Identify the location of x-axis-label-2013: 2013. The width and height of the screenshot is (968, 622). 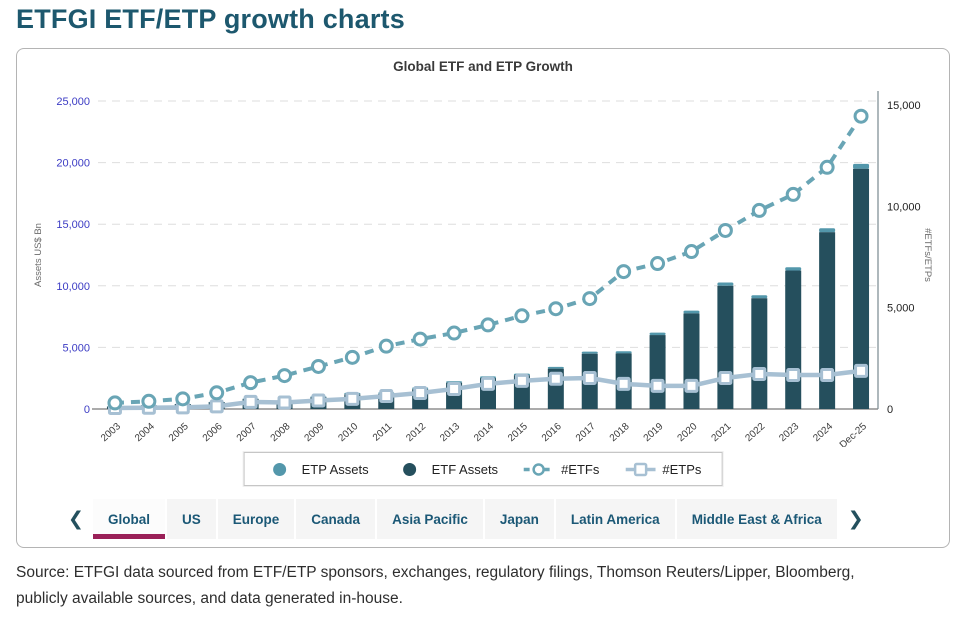
(450, 432).